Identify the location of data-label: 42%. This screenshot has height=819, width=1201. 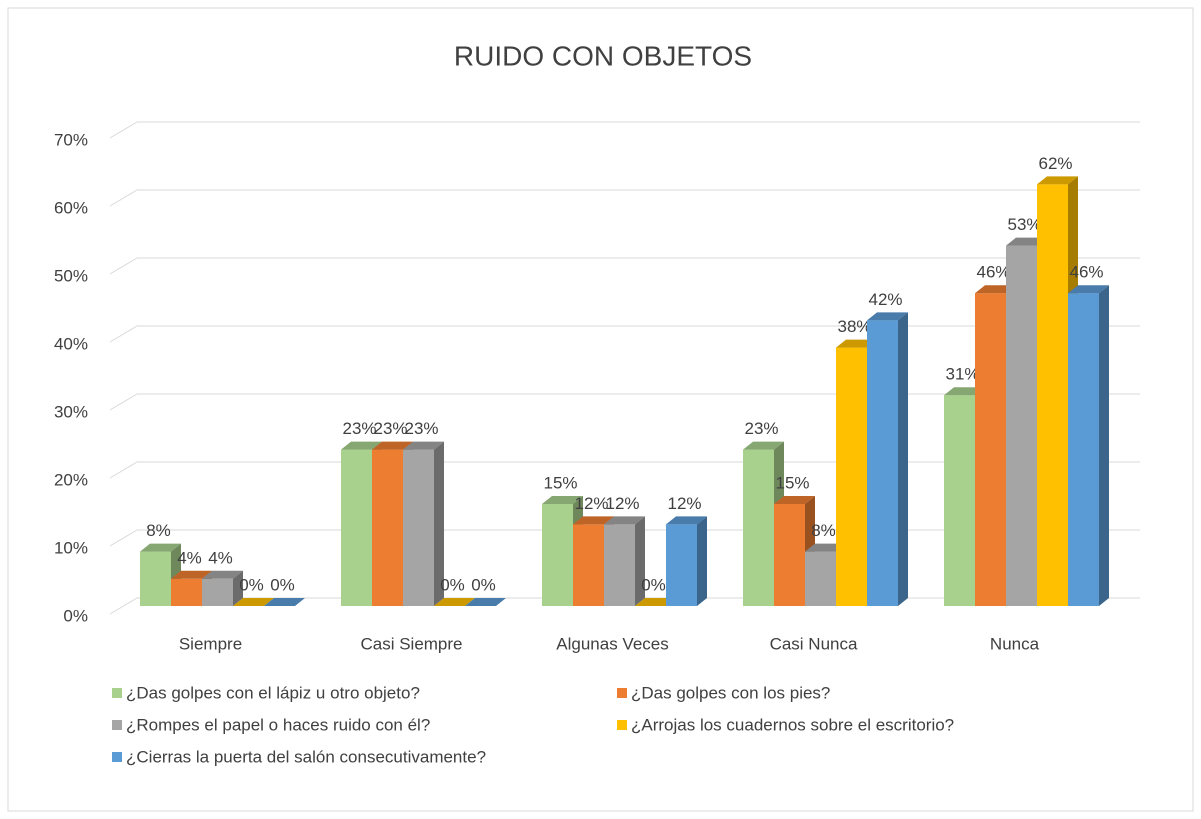
(885, 299).